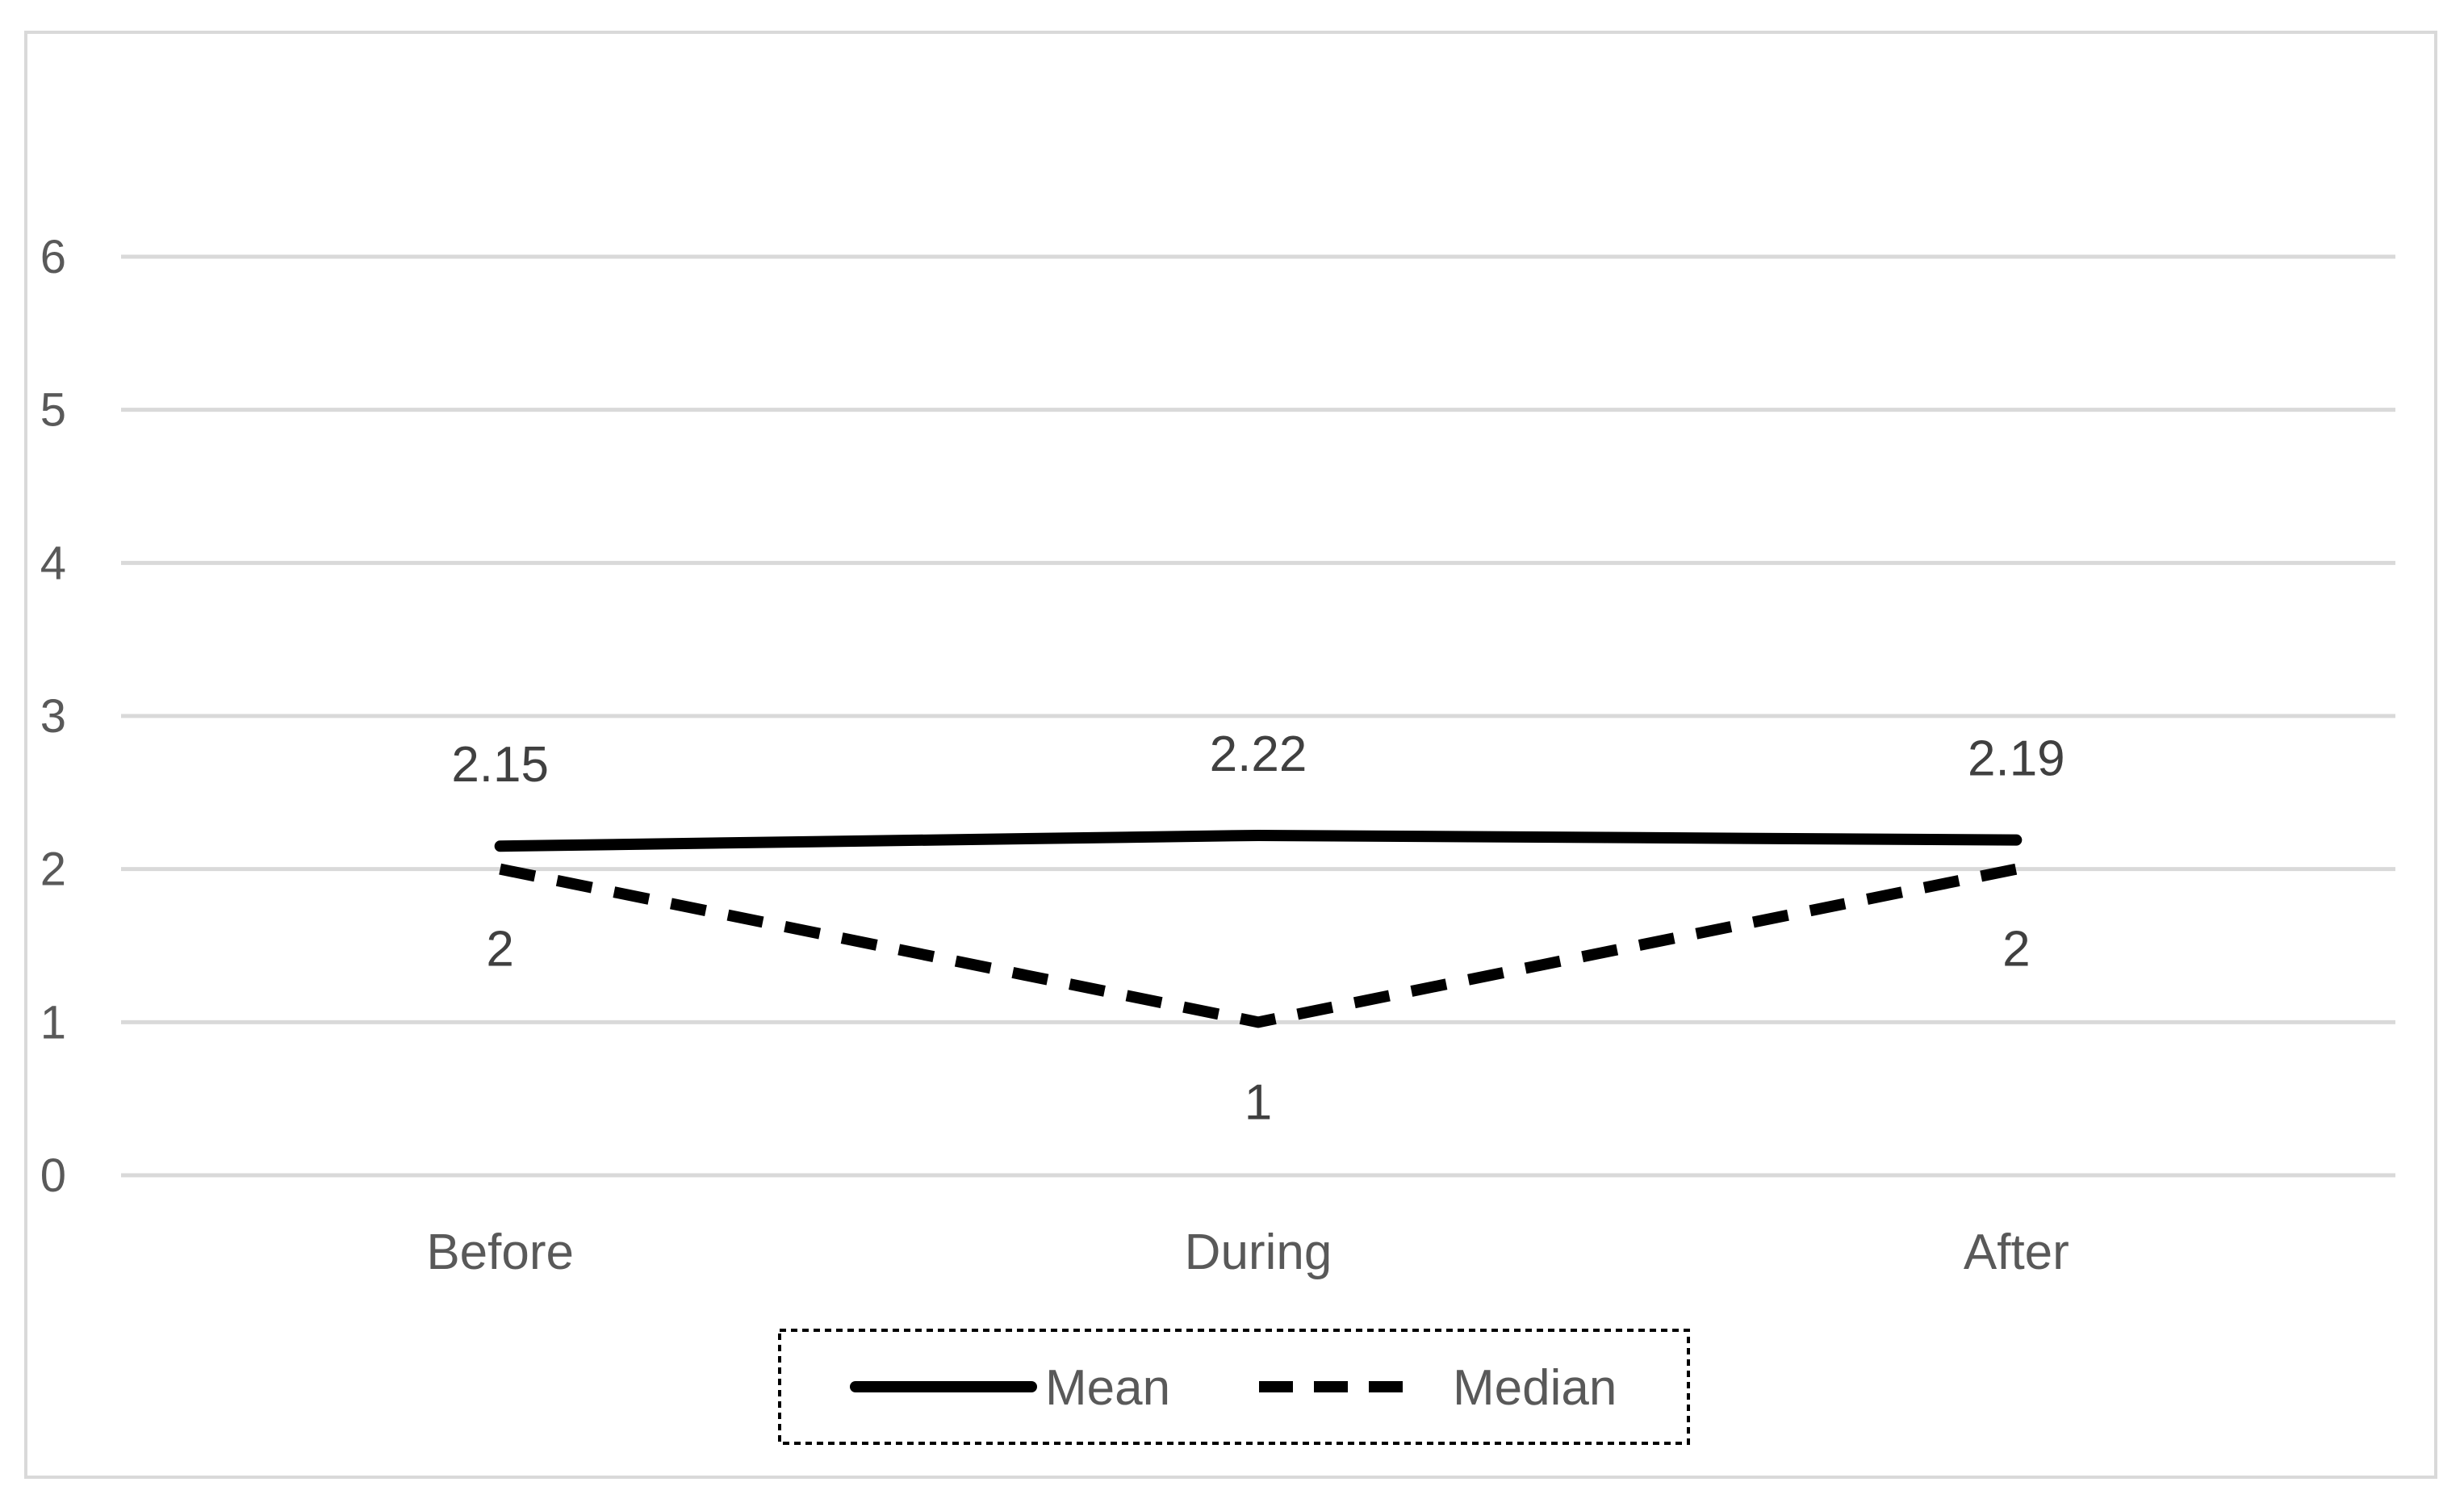  I want to click on x-category-label: After, so click(2016, 1252).